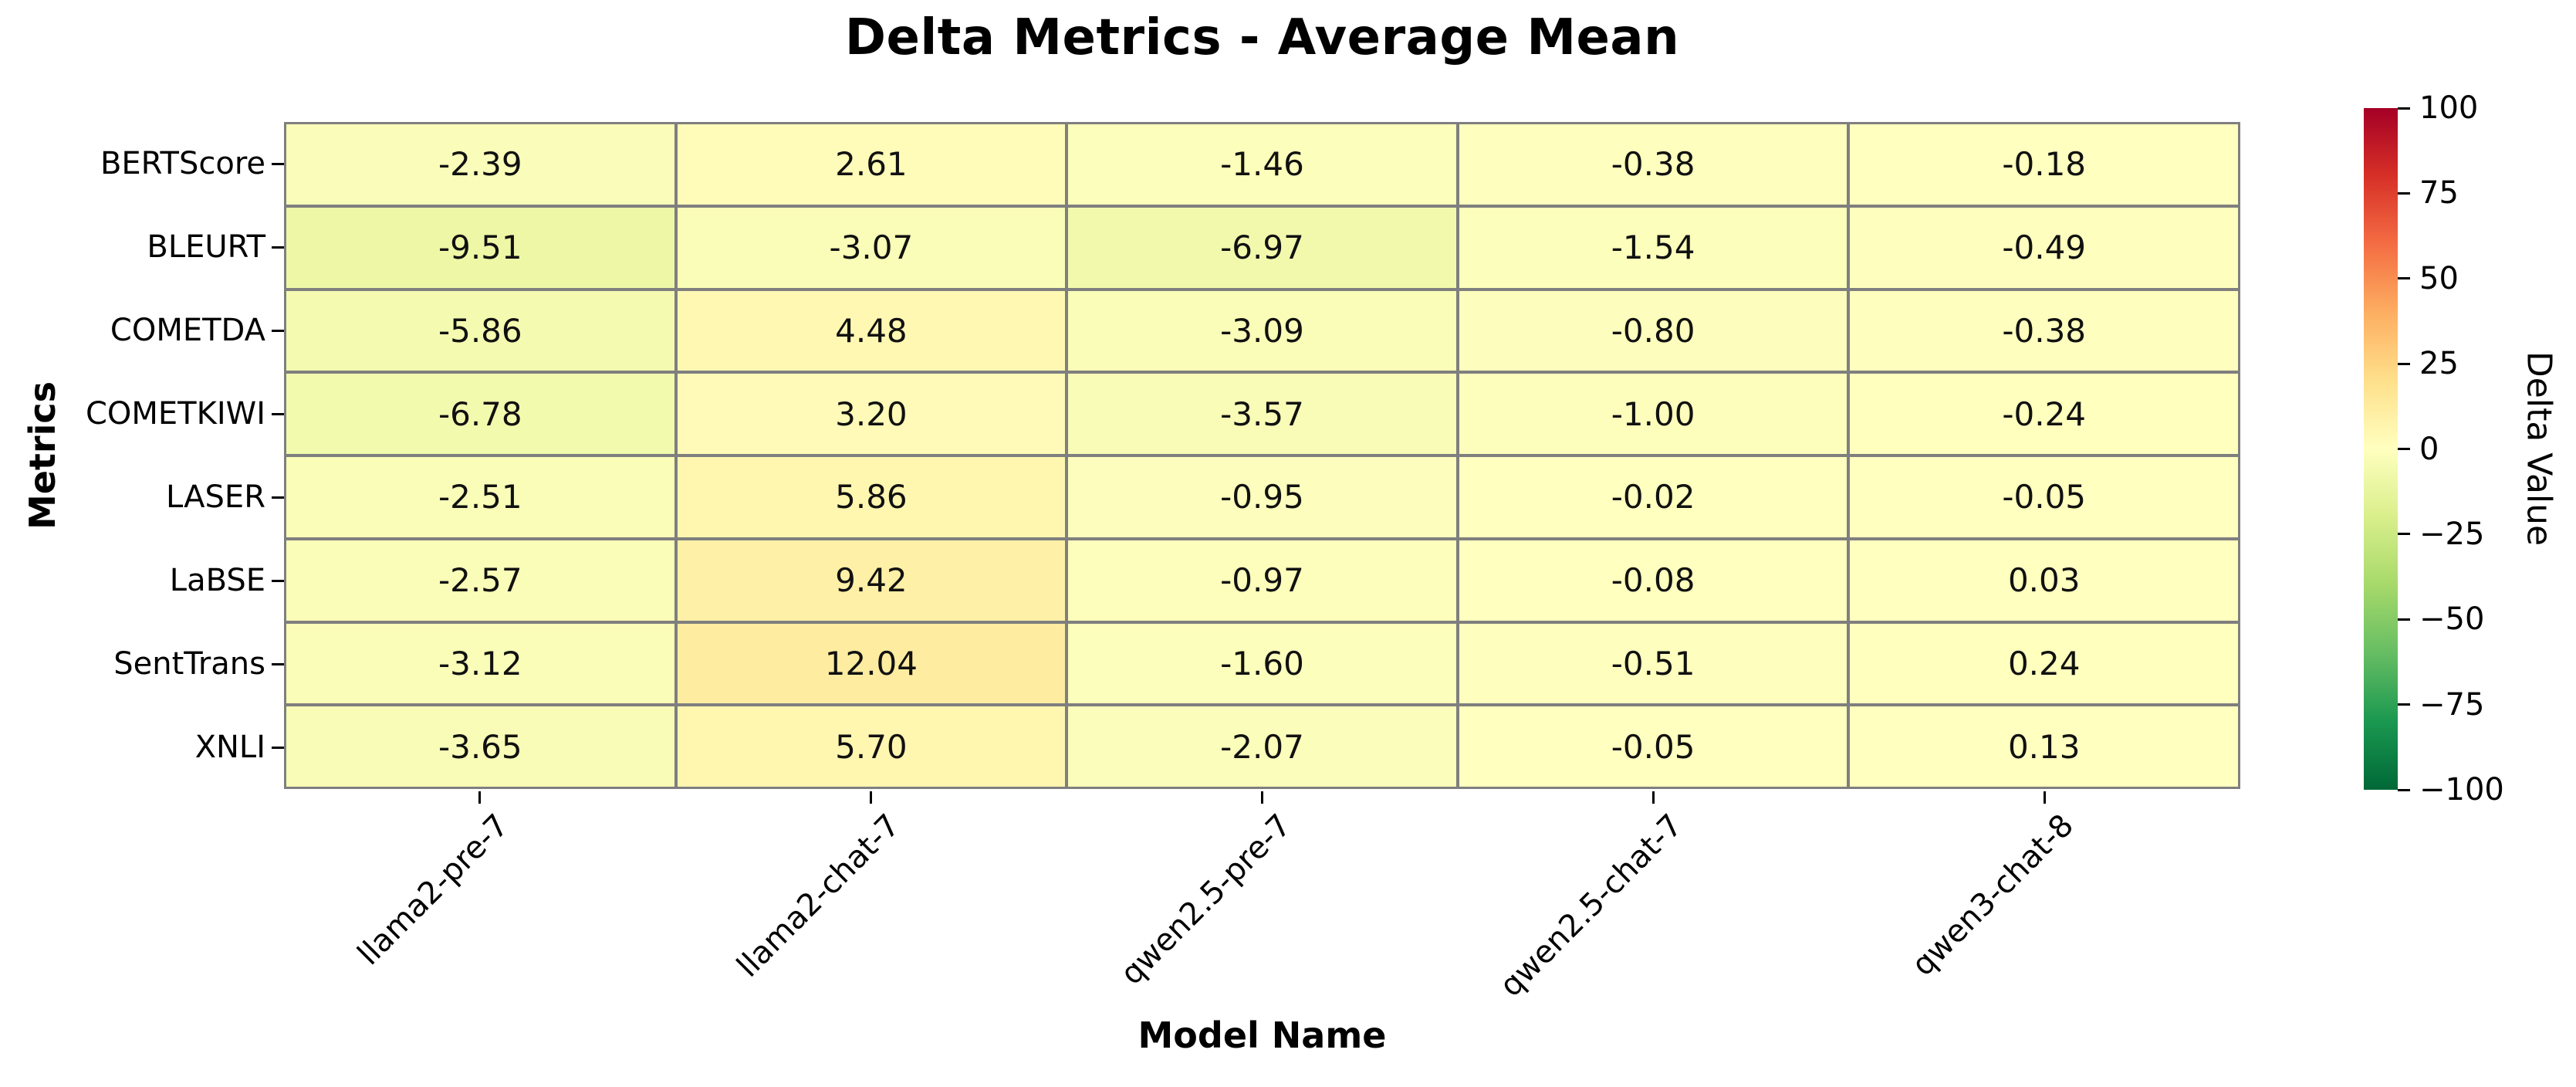 Image resolution: width=2576 pixels, height=1087 pixels. What do you see at coordinates (1591, 906) in the screenshot?
I see `x-tick-label: qwen2.5-chat-7` at bounding box center [1591, 906].